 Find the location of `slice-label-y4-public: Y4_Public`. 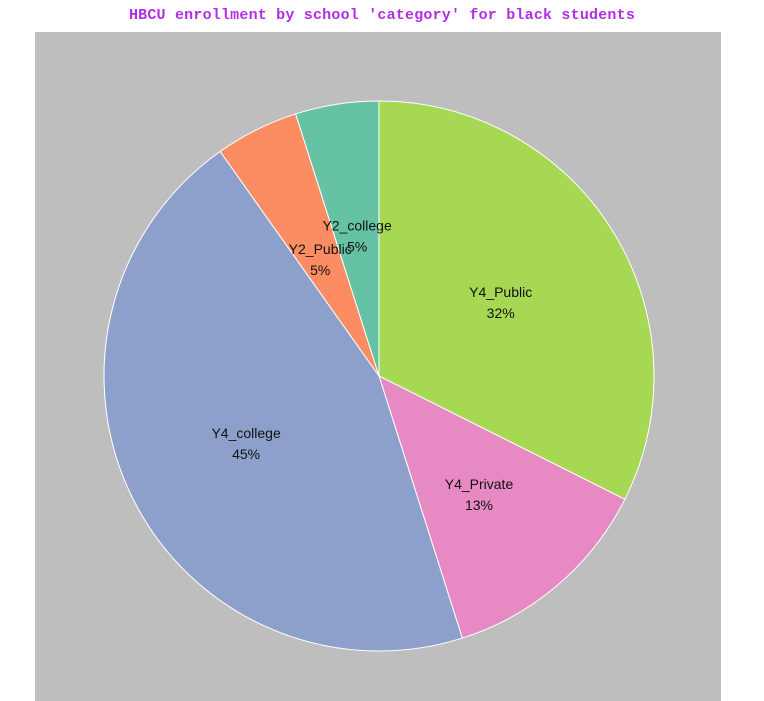

slice-label-y4-public: Y4_Public is located at coordinates (500, 292).